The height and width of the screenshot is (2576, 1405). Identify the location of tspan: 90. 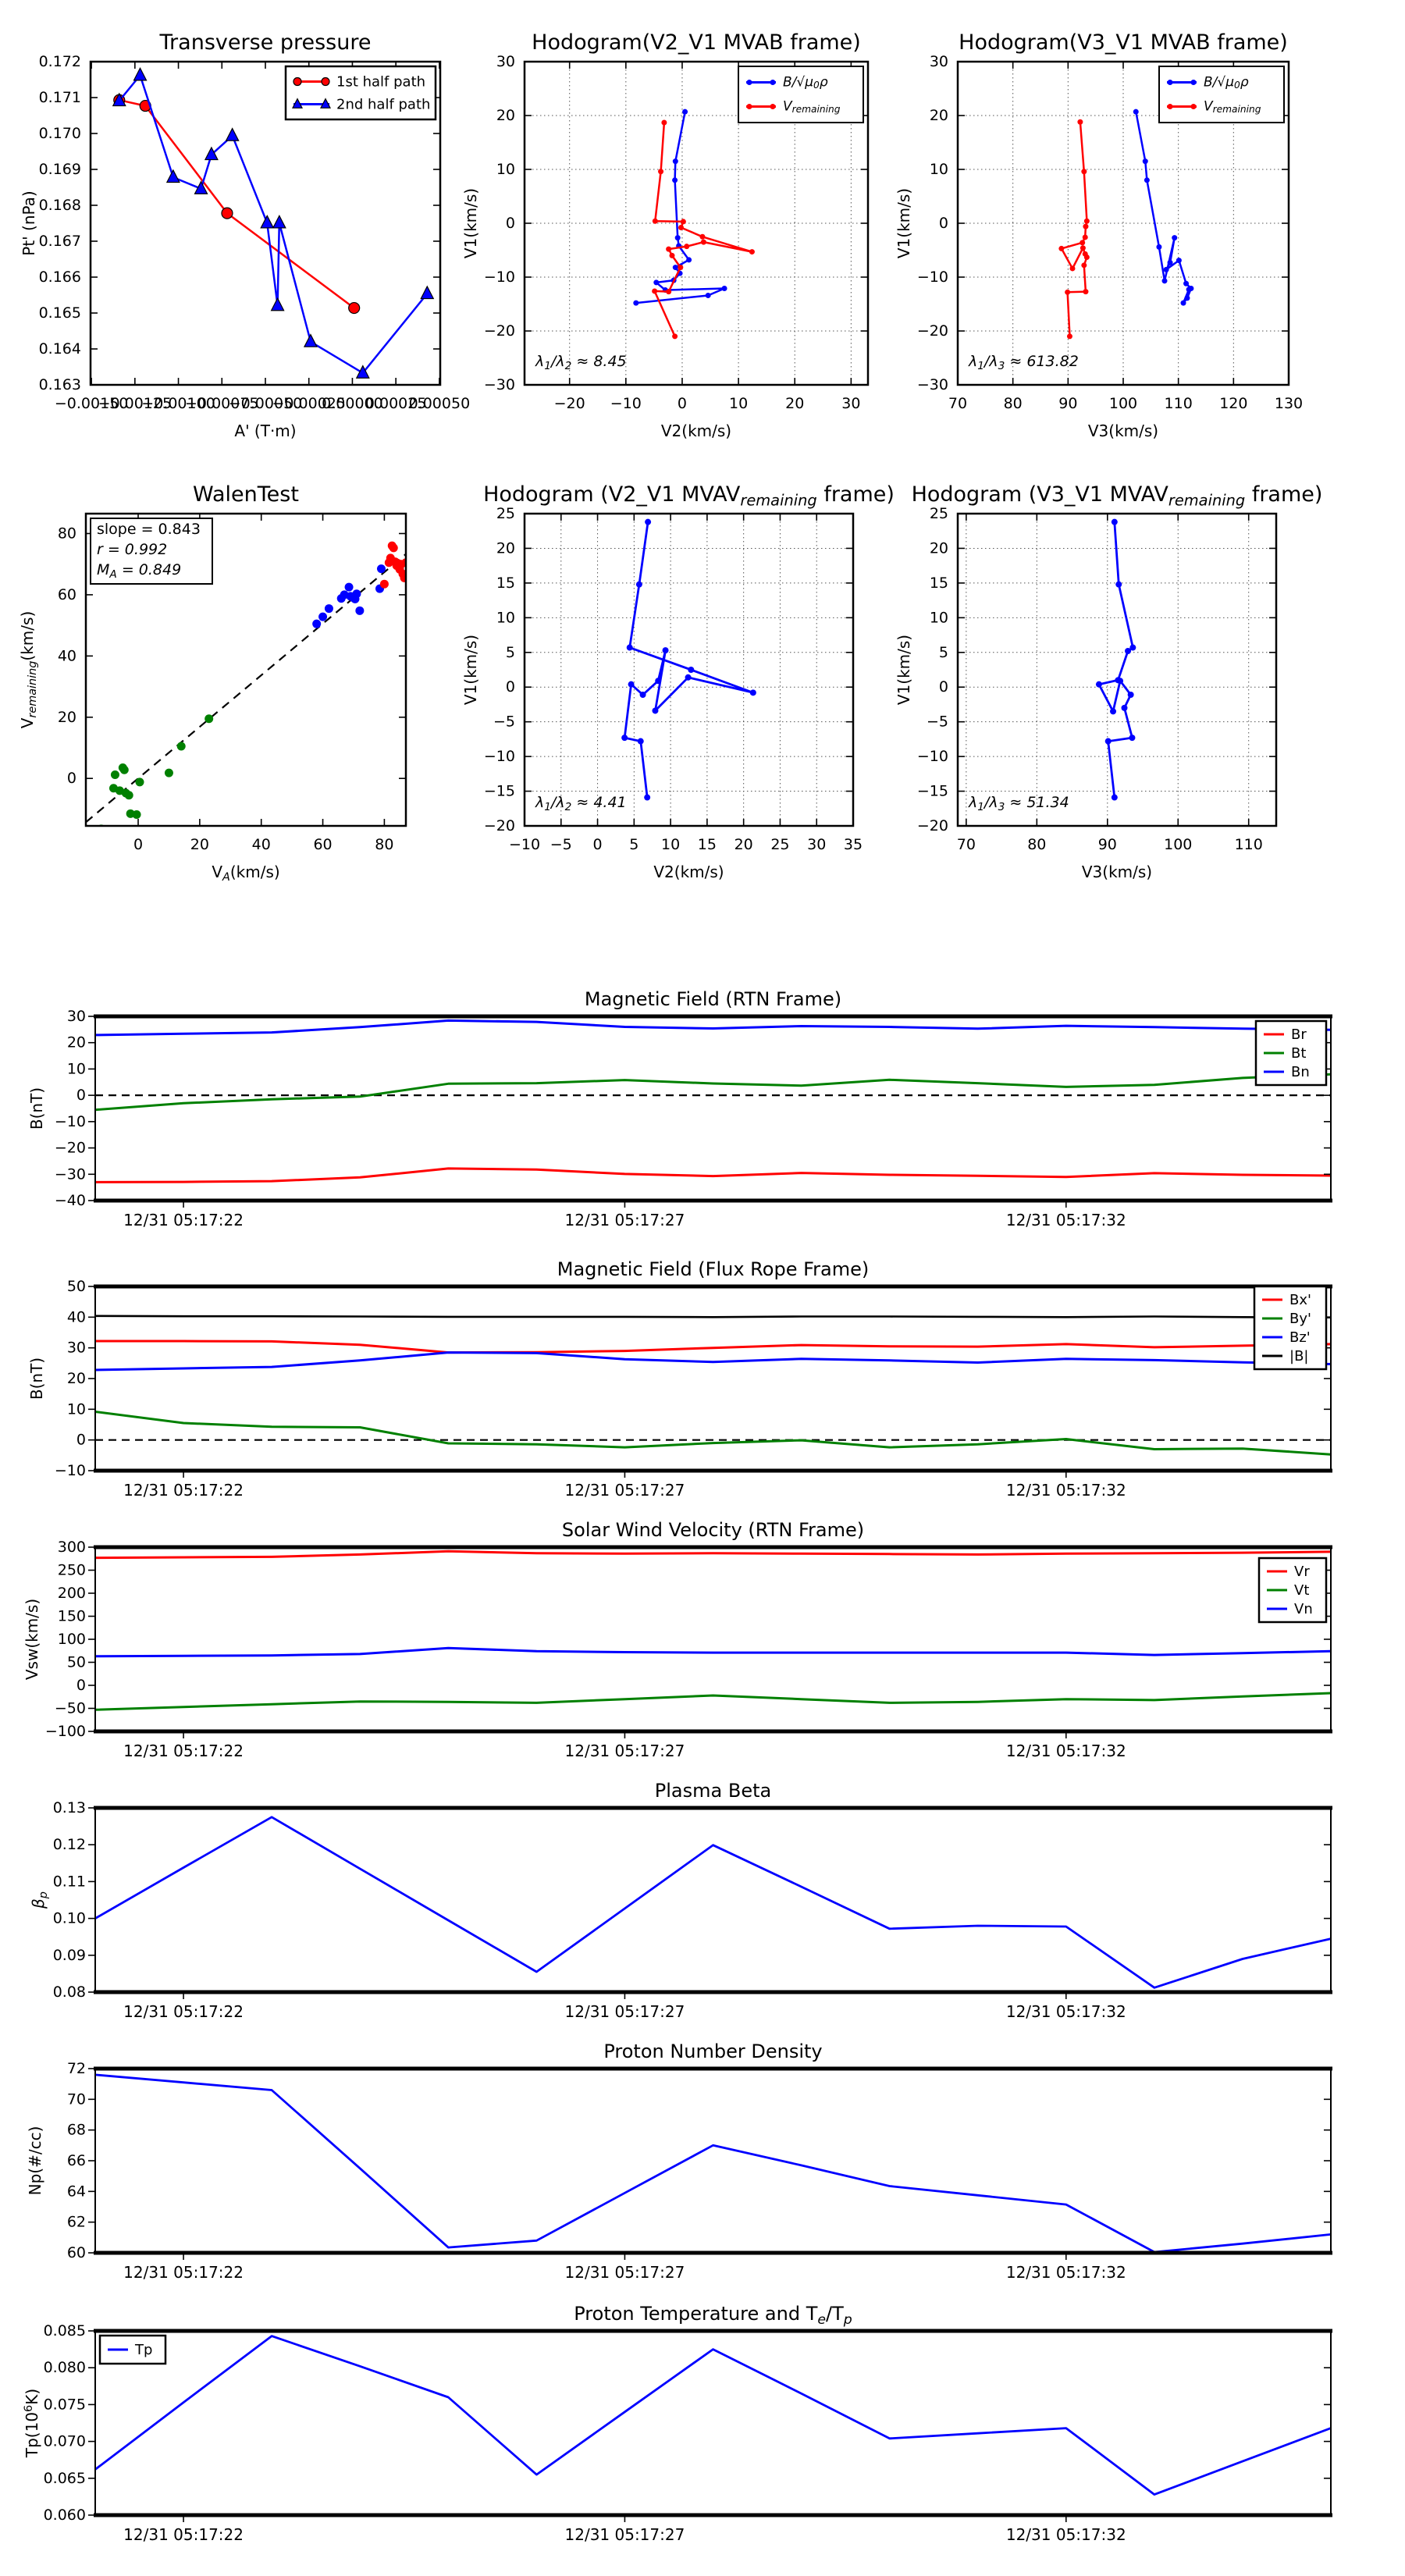
(1068, 404).